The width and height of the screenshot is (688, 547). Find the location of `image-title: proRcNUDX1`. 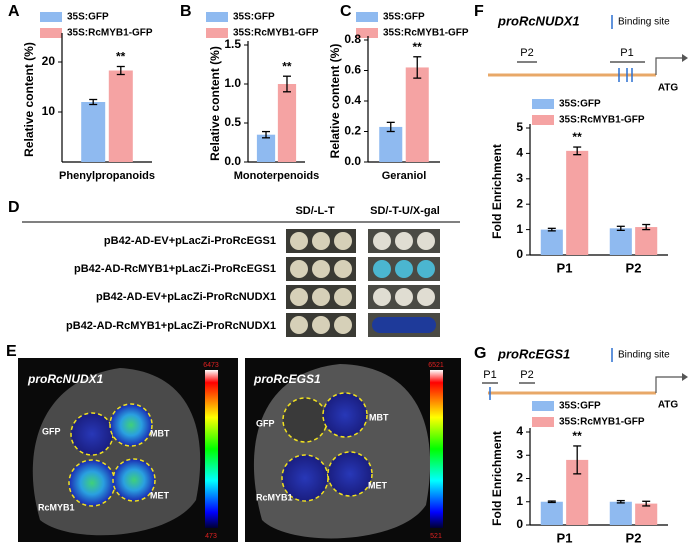

image-title: proRcNUDX1 is located at coordinates (65, 379).